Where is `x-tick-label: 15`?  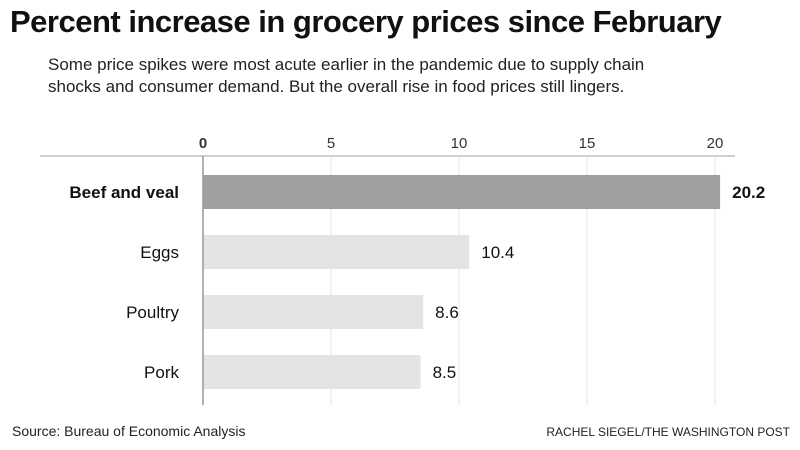
x-tick-label: 15 is located at coordinates (587, 143).